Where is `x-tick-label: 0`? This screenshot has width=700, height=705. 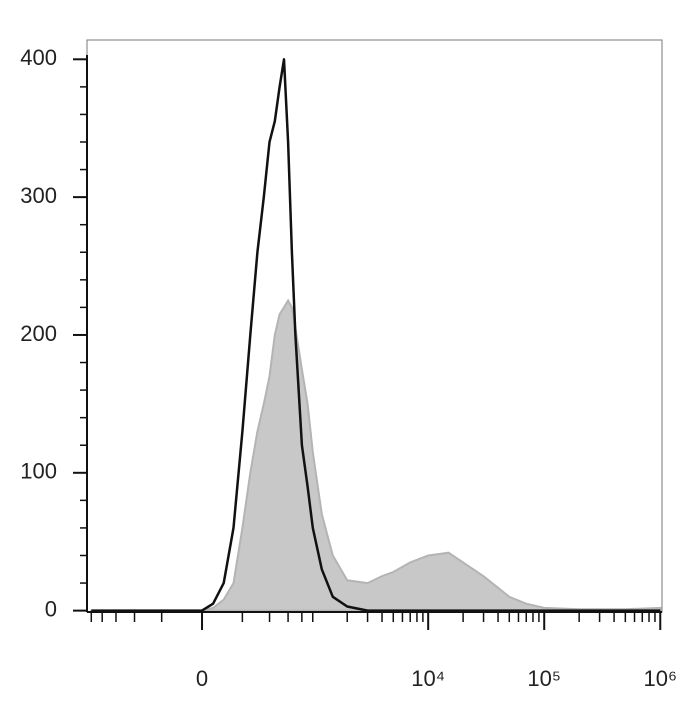 x-tick-label: 0 is located at coordinates (202, 678).